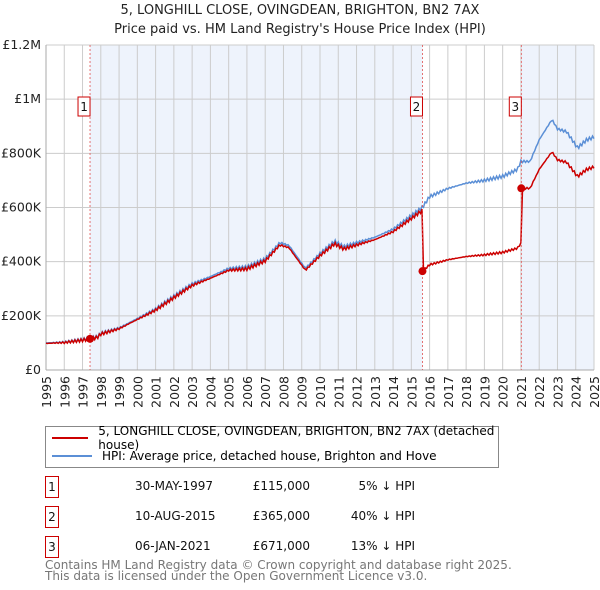 The height and width of the screenshot is (590, 600). Describe the element at coordinates (46, 392) in the screenshot. I see `x-tick-label: 1995` at that location.